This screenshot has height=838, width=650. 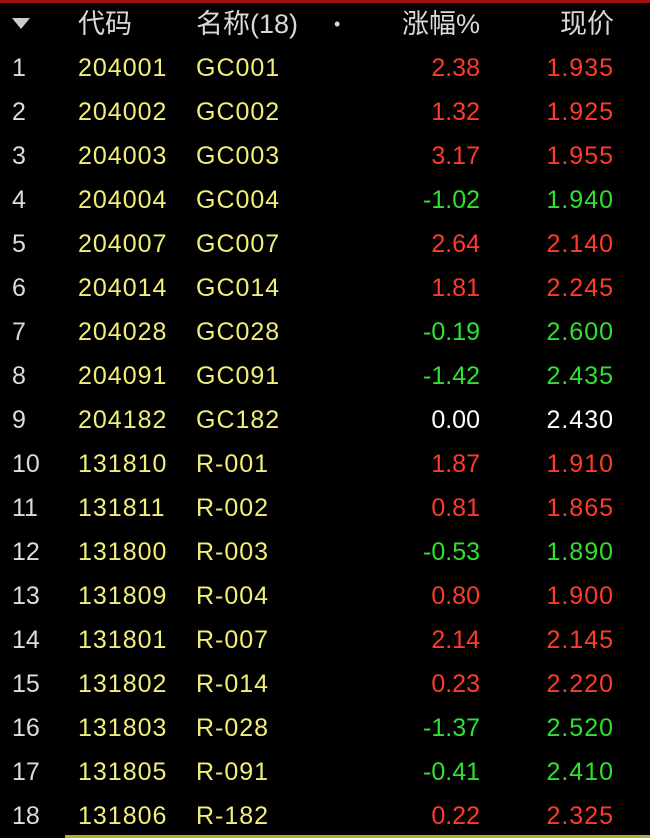 I want to click on current-price: 2.140, so click(x=580, y=244).